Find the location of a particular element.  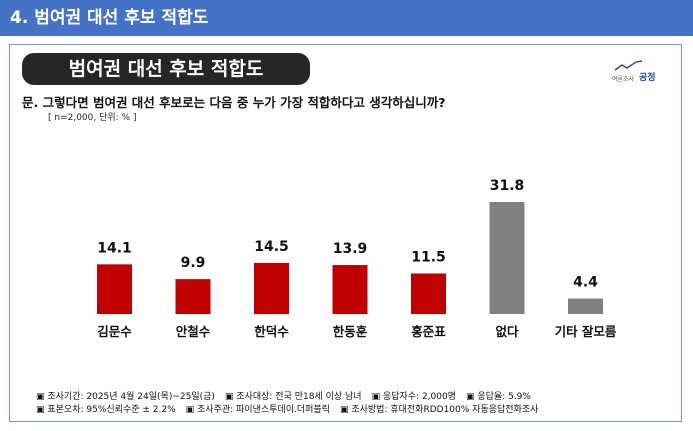

category-label: 홍준표 is located at coordinates (428, 331).